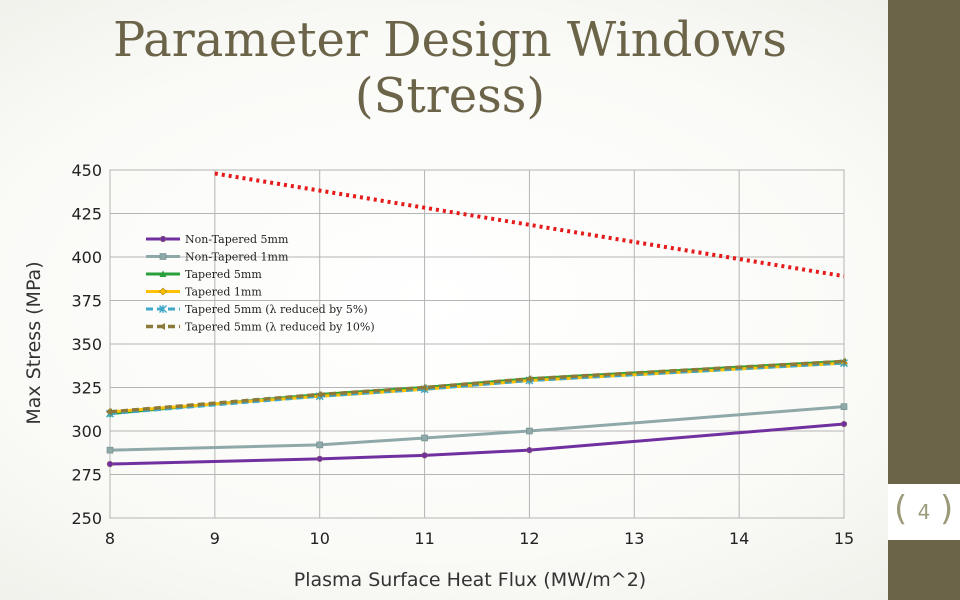 Image resolution: width=960 pixels, height=600 pixels. Describe the element at coordinates (86, 388) in the screenshot. I see `y-tick-label: 325` at that location.